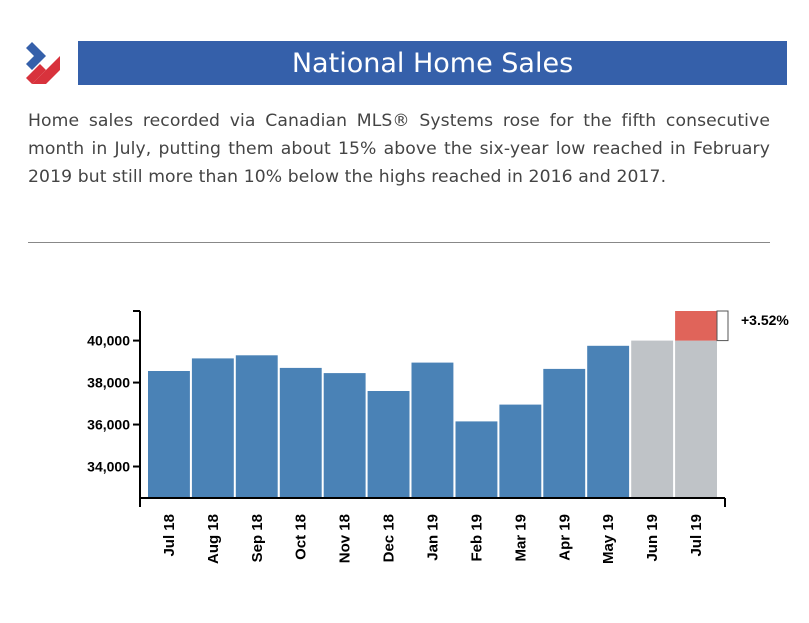  Describe the element at coordinates (652, 538) in the screenshot. I see `x-tick-label: Jun 19` at that location.